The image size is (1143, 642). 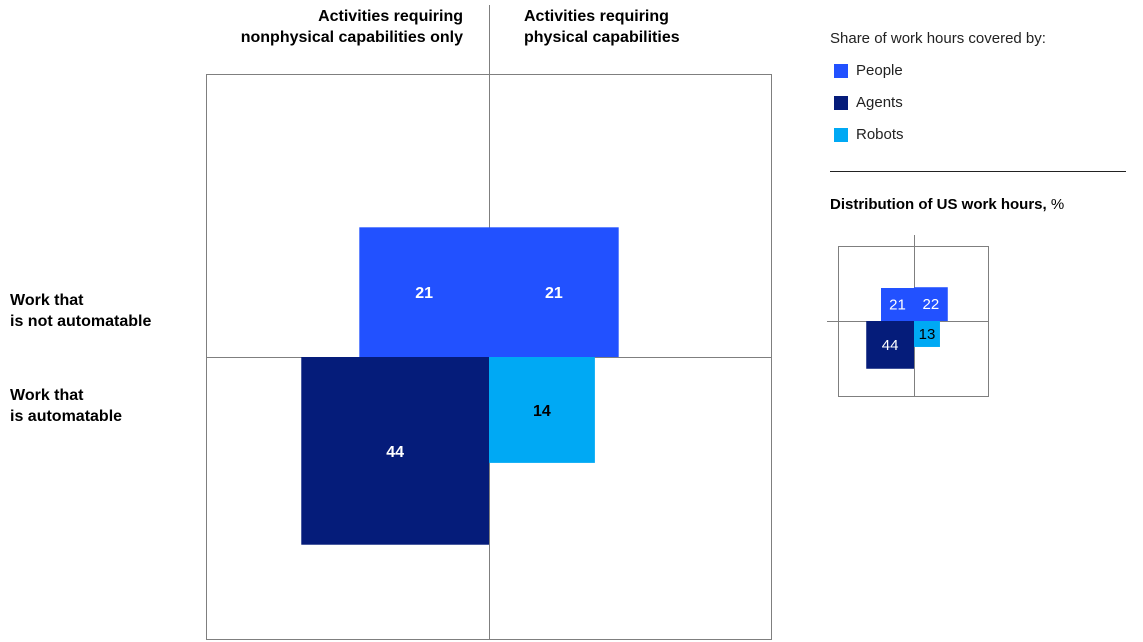 I want to click on legend-swatch-agents, so click(x=841, y=102).